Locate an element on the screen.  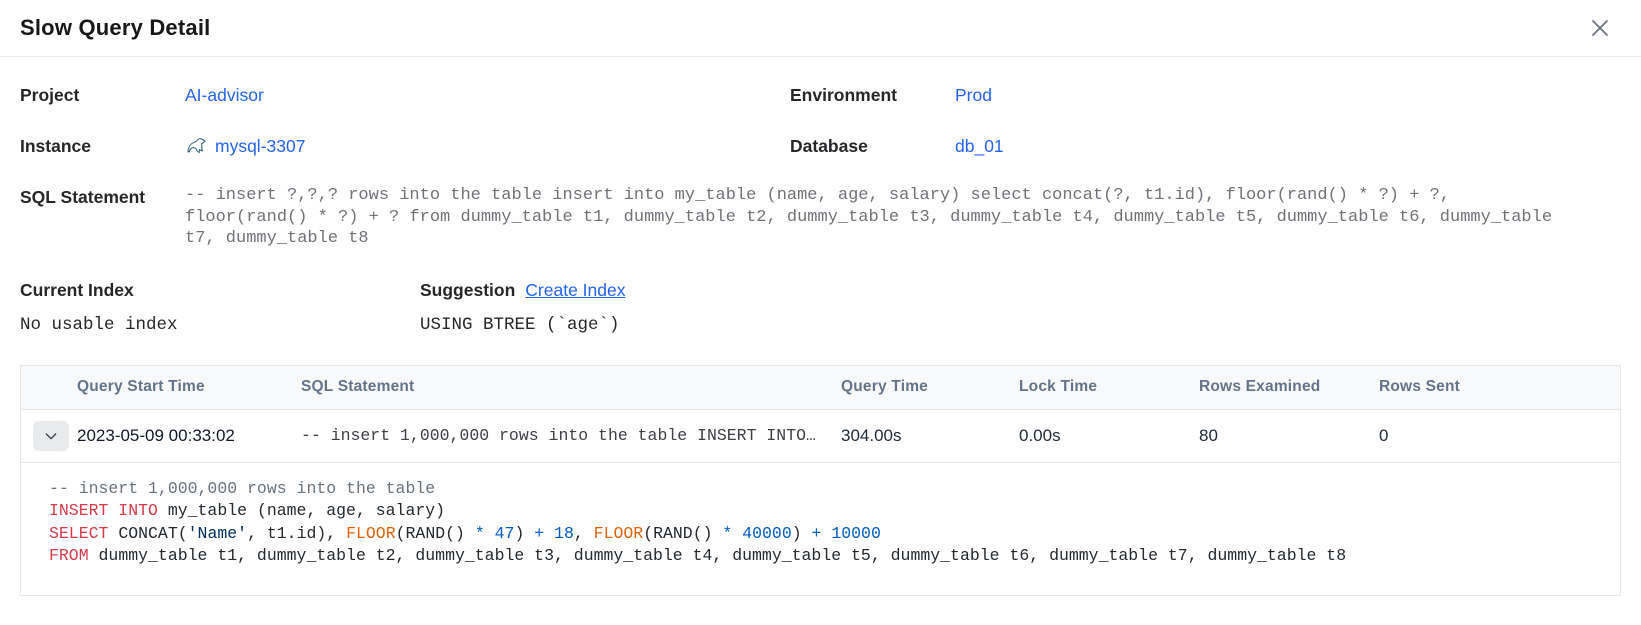
environment-link: Prod is located at coordinates (973, 95).